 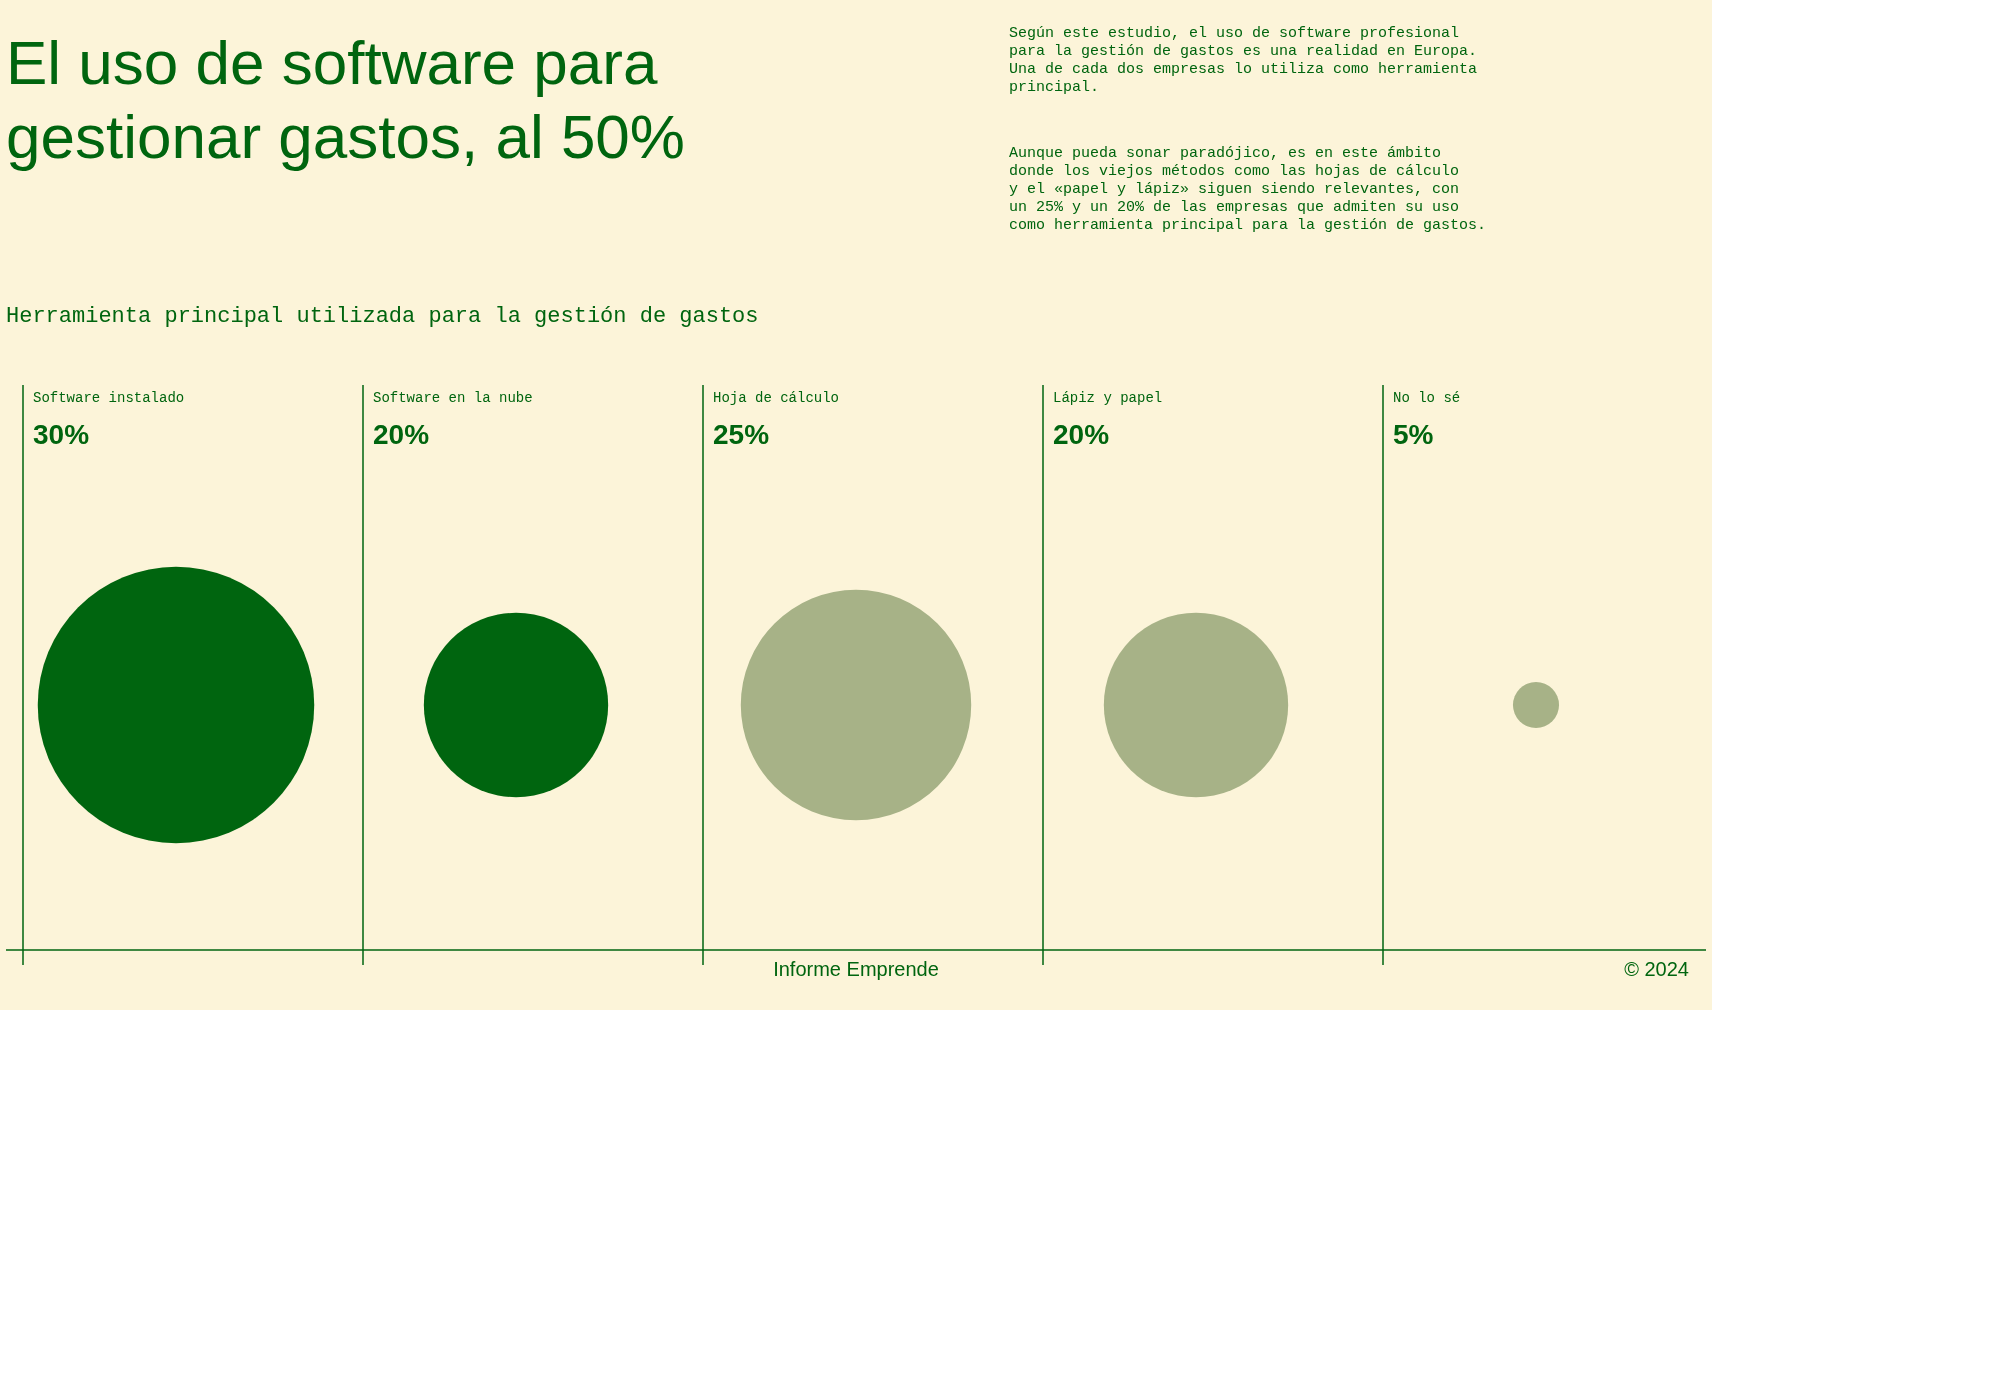 What do you see at coordinates (1427, 398) in the screenshot?
I see `category-label: No lo sé` at bounding box center [1427, 398].